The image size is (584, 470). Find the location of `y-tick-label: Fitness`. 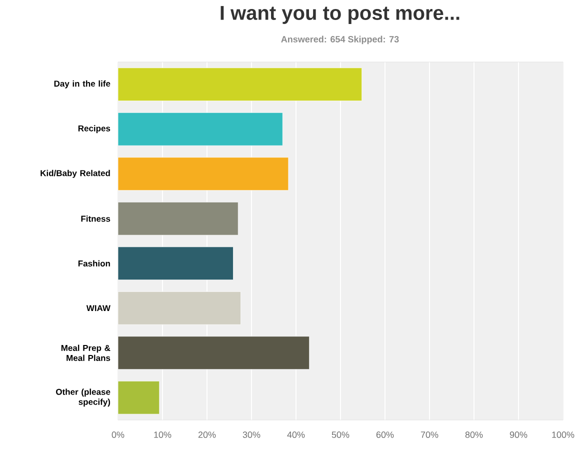

y-tick-label: Fitness is located at coordinates (95, 218).